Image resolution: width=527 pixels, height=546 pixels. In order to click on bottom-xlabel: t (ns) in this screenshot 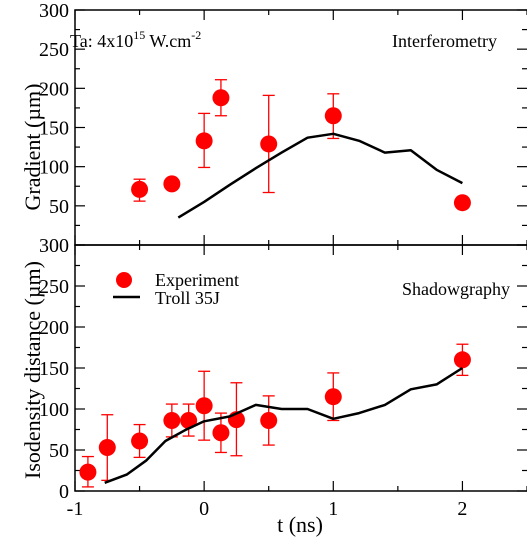, I will do `click(300, 524)`.